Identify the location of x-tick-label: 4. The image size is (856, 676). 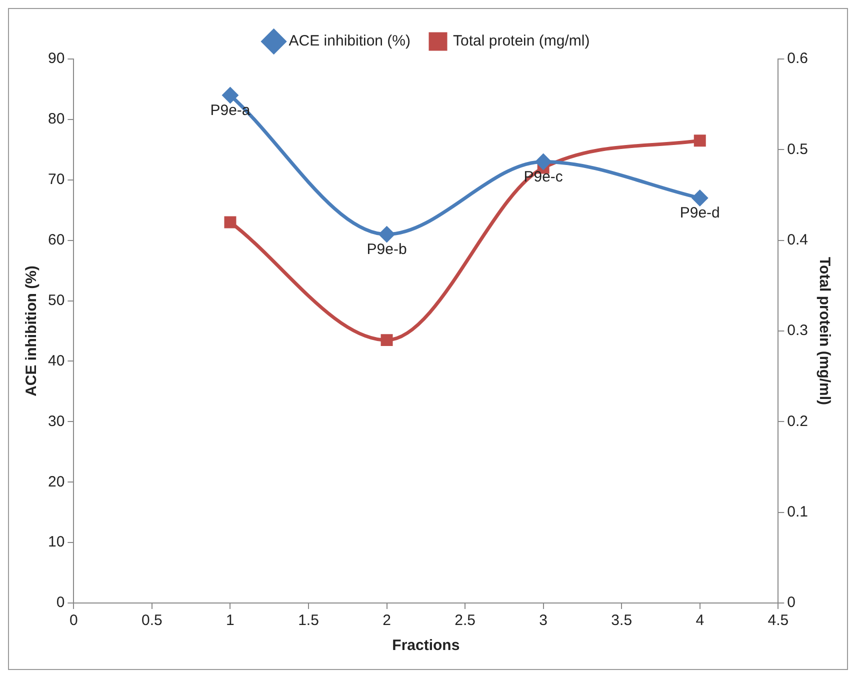
(700, 621).